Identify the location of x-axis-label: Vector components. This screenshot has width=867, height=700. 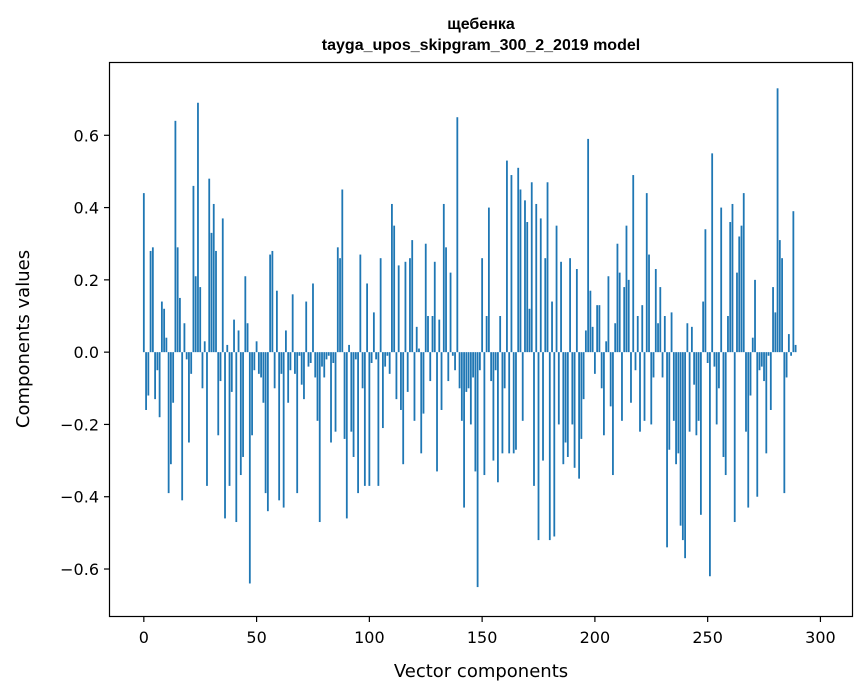
(481, 671).